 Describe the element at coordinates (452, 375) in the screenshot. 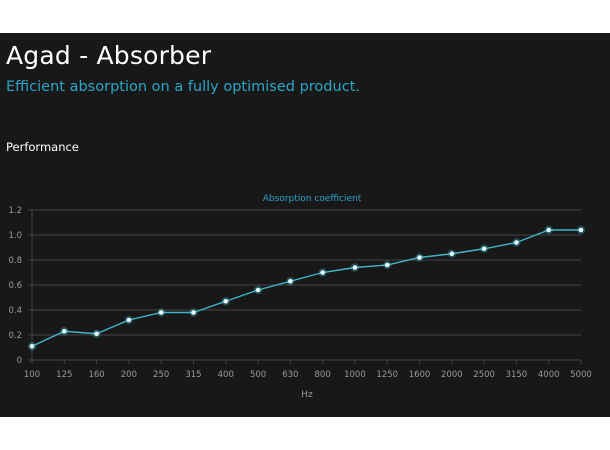

I see `x-tick-label: 2000` at that location.